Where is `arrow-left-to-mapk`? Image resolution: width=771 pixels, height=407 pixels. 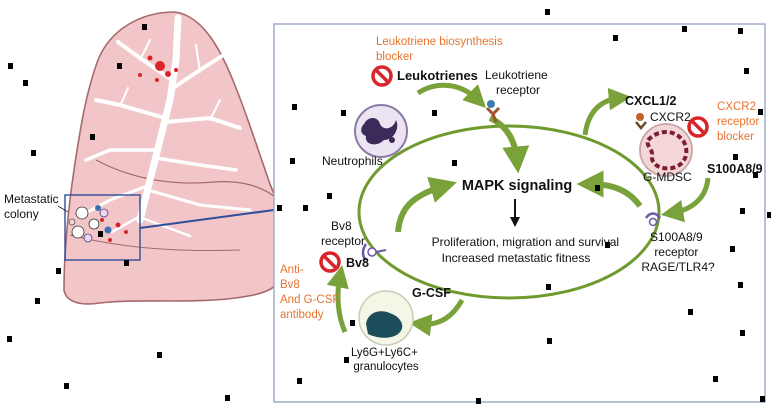
arrow-left-to-mapk is located at coordinates (426, 204).